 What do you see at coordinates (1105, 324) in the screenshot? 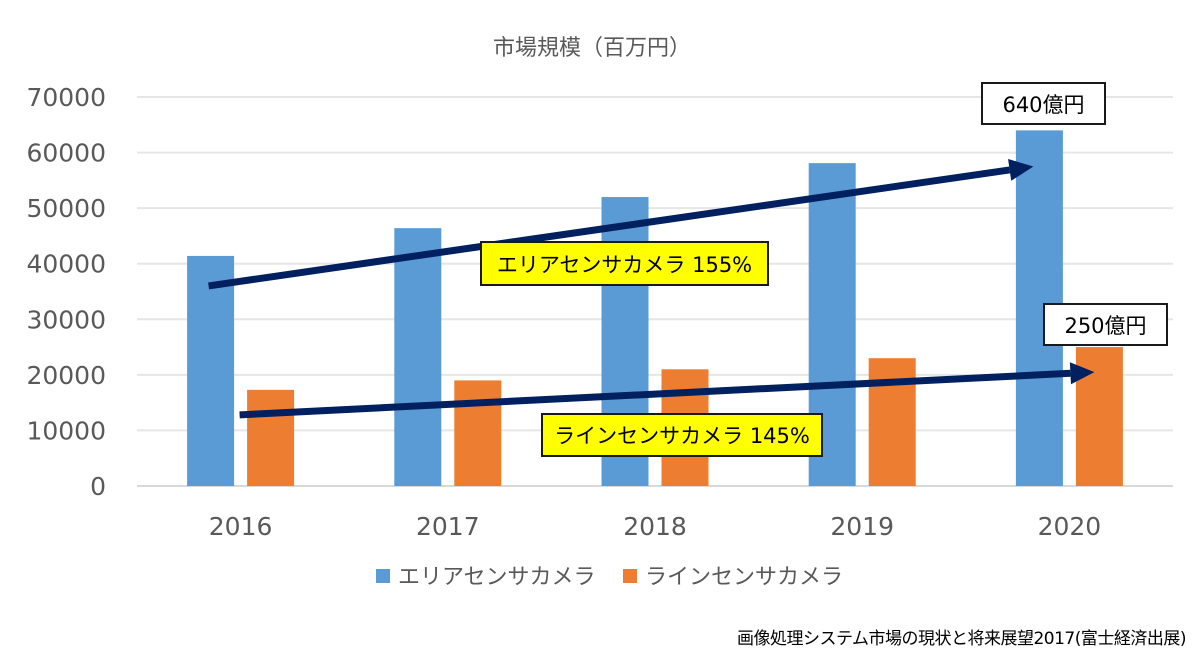
I see `line-2020-value-callout: 250億円` at bounding box center [1105, 324].